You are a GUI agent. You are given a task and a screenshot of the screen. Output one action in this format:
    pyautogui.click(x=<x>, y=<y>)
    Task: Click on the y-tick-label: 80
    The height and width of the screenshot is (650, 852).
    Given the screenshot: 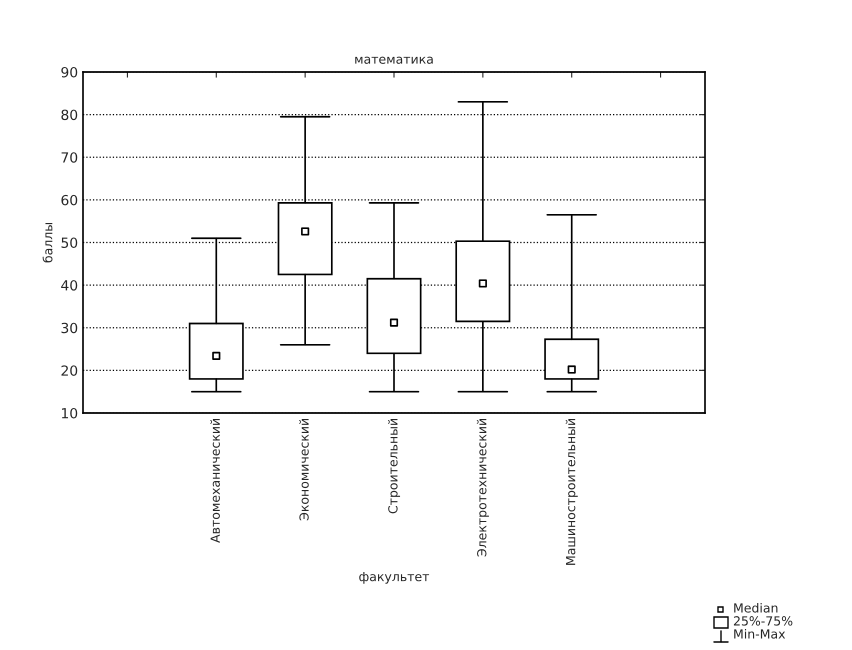 What is the action you would take?
    pyautogui.click(x=69, y=115)
    